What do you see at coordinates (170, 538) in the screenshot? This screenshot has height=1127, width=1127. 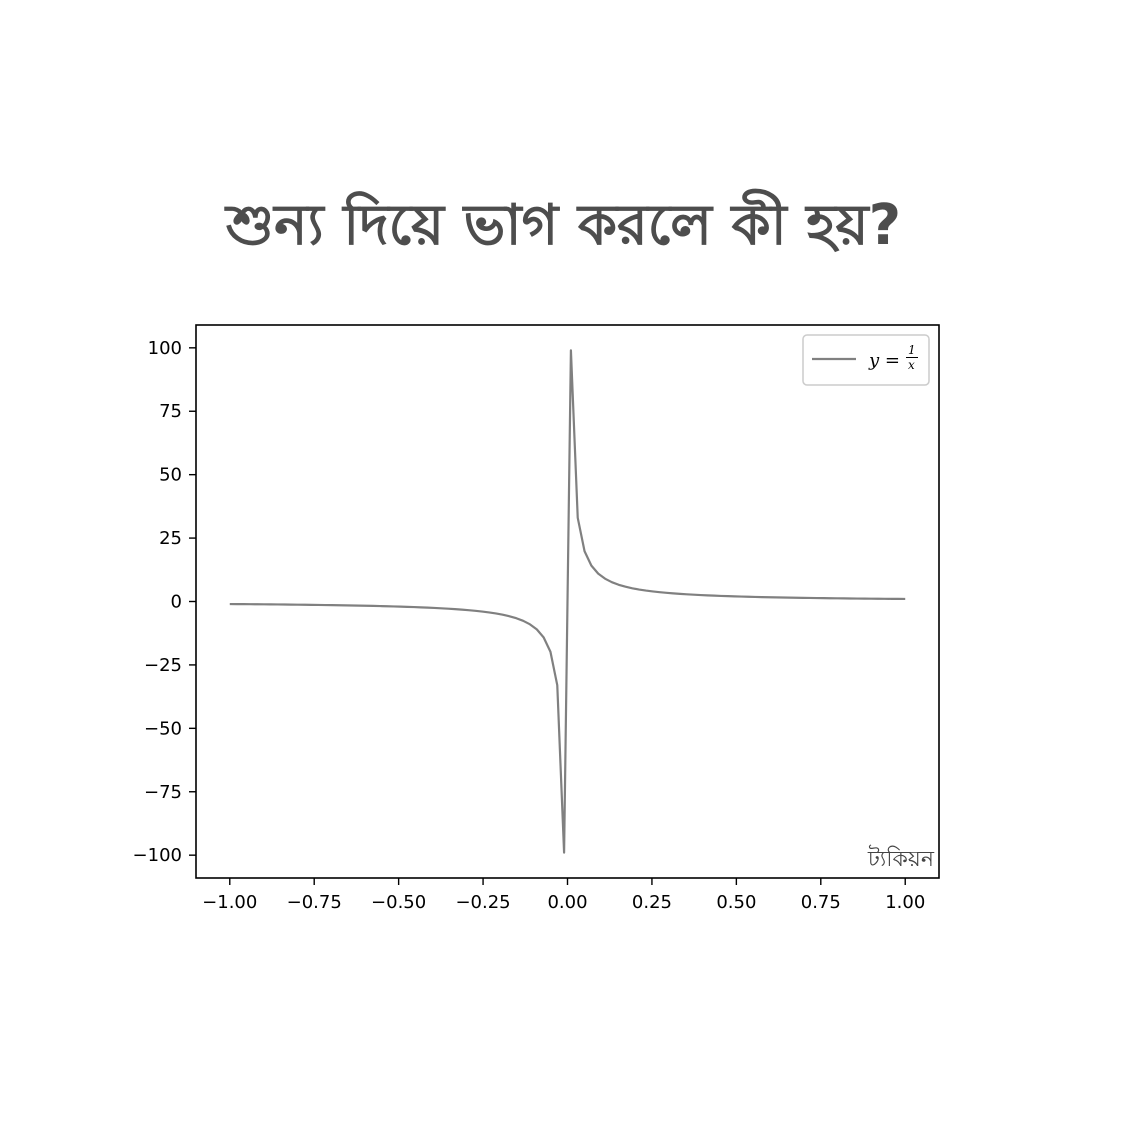 I see `y-tick-label: 25` at bounding box center [170, 538].